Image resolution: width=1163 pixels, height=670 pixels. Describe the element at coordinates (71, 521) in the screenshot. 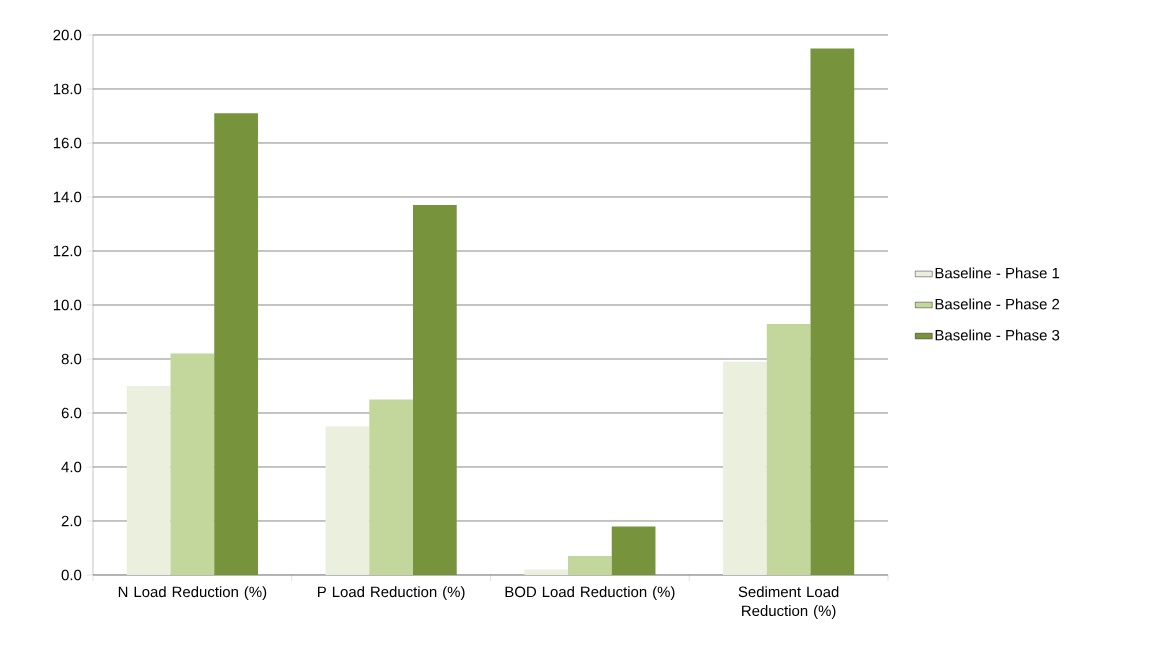

I see `y-tick-label: 2.0` at that location.